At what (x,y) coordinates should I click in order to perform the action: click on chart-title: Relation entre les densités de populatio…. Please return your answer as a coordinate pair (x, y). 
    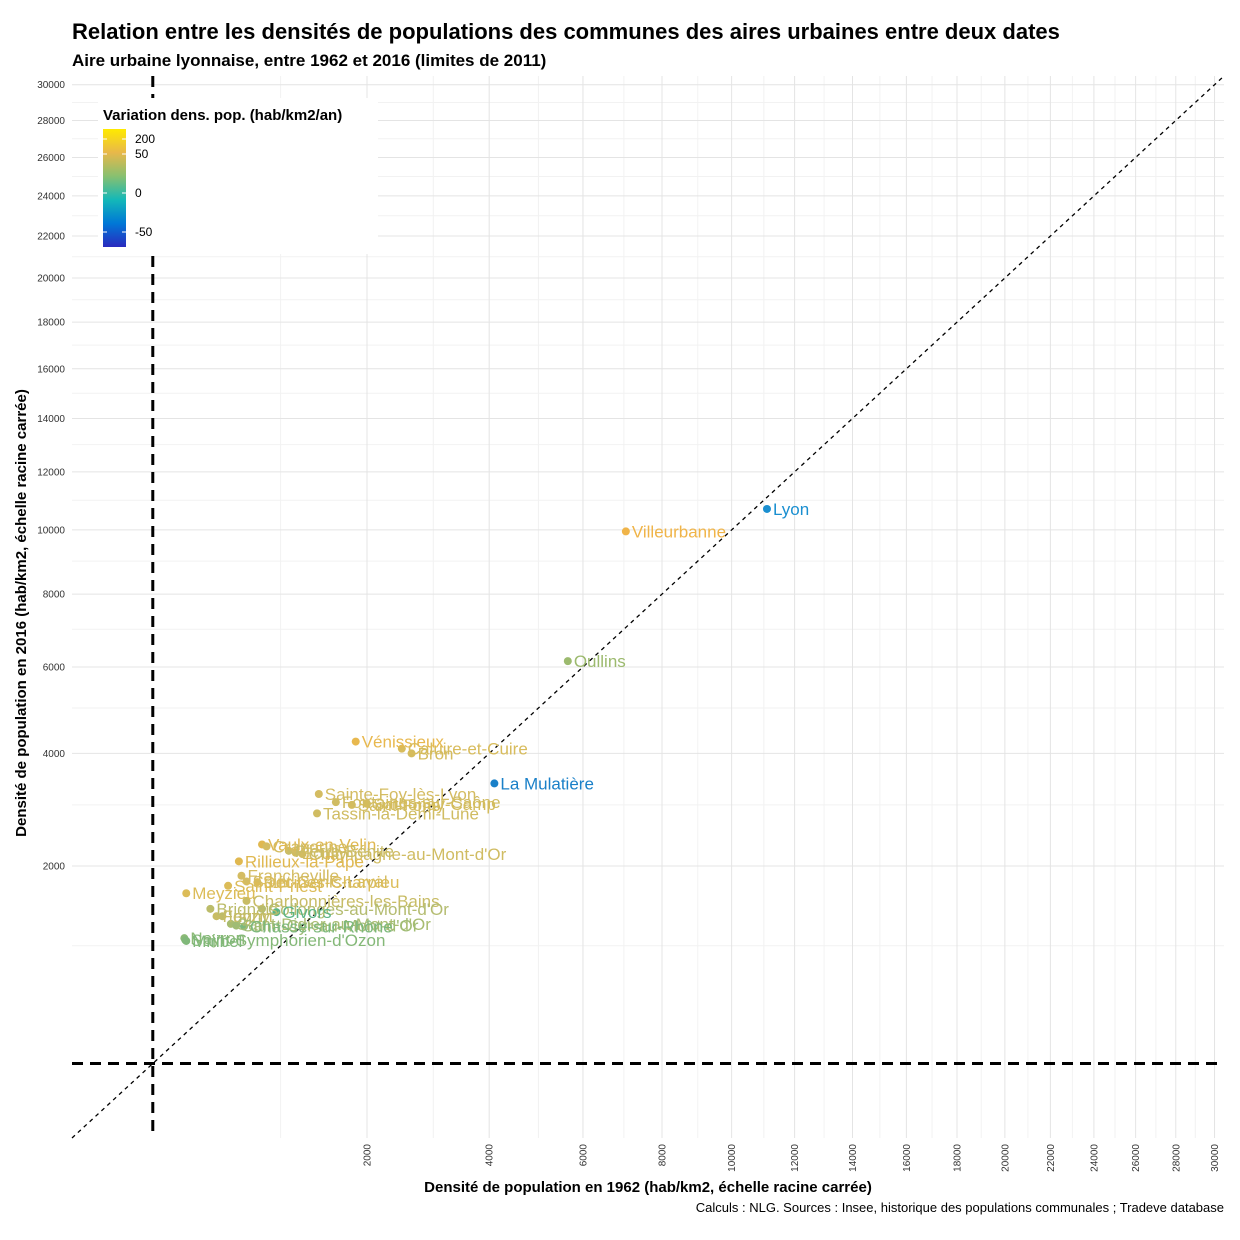
    Looking at the image, I should click on (566, 31).